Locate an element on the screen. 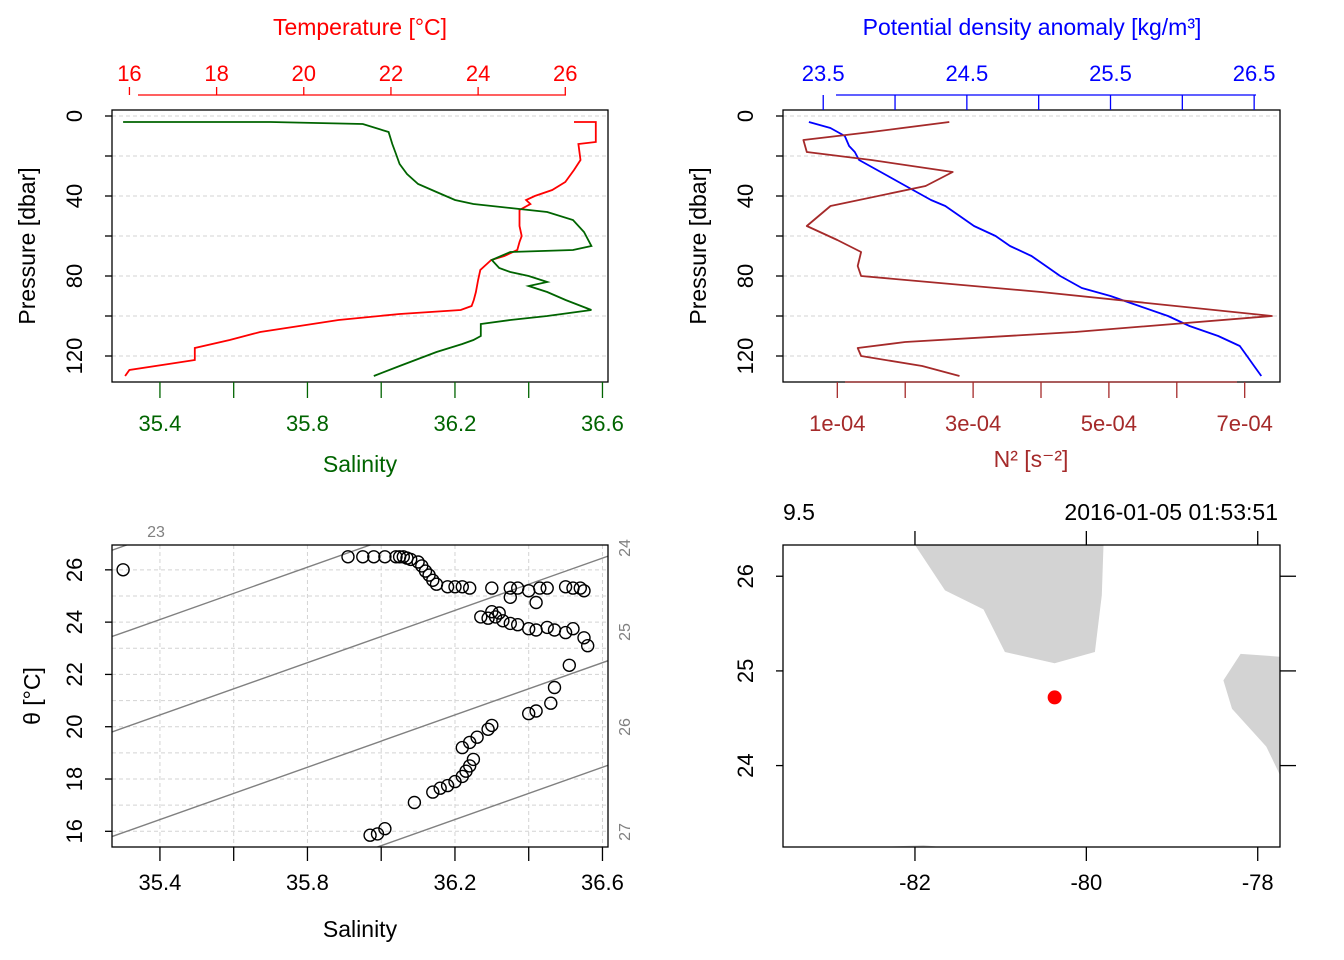 This screenshot has height=960, width=1344. temperature-tick-label: 24 is located at coordinates (478, 73).